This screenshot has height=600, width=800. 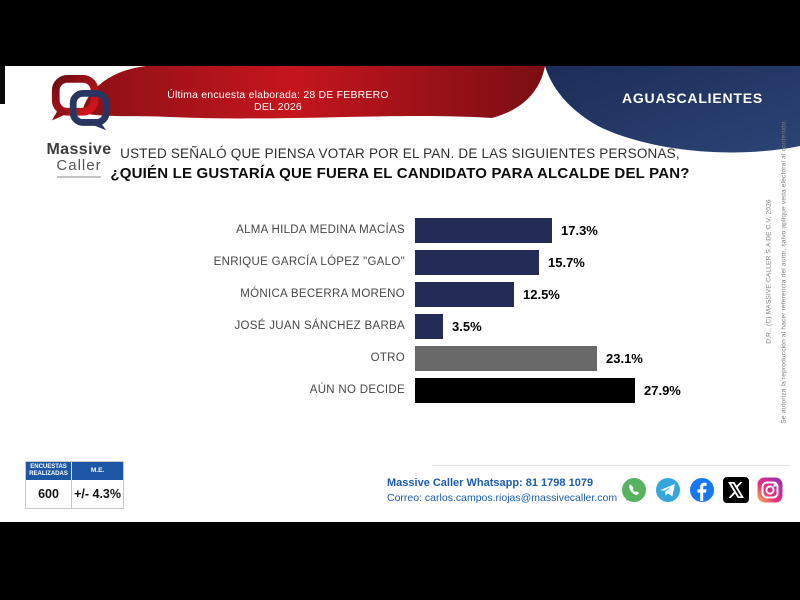 I want to click on social-icons, so click(x=702, y=490).